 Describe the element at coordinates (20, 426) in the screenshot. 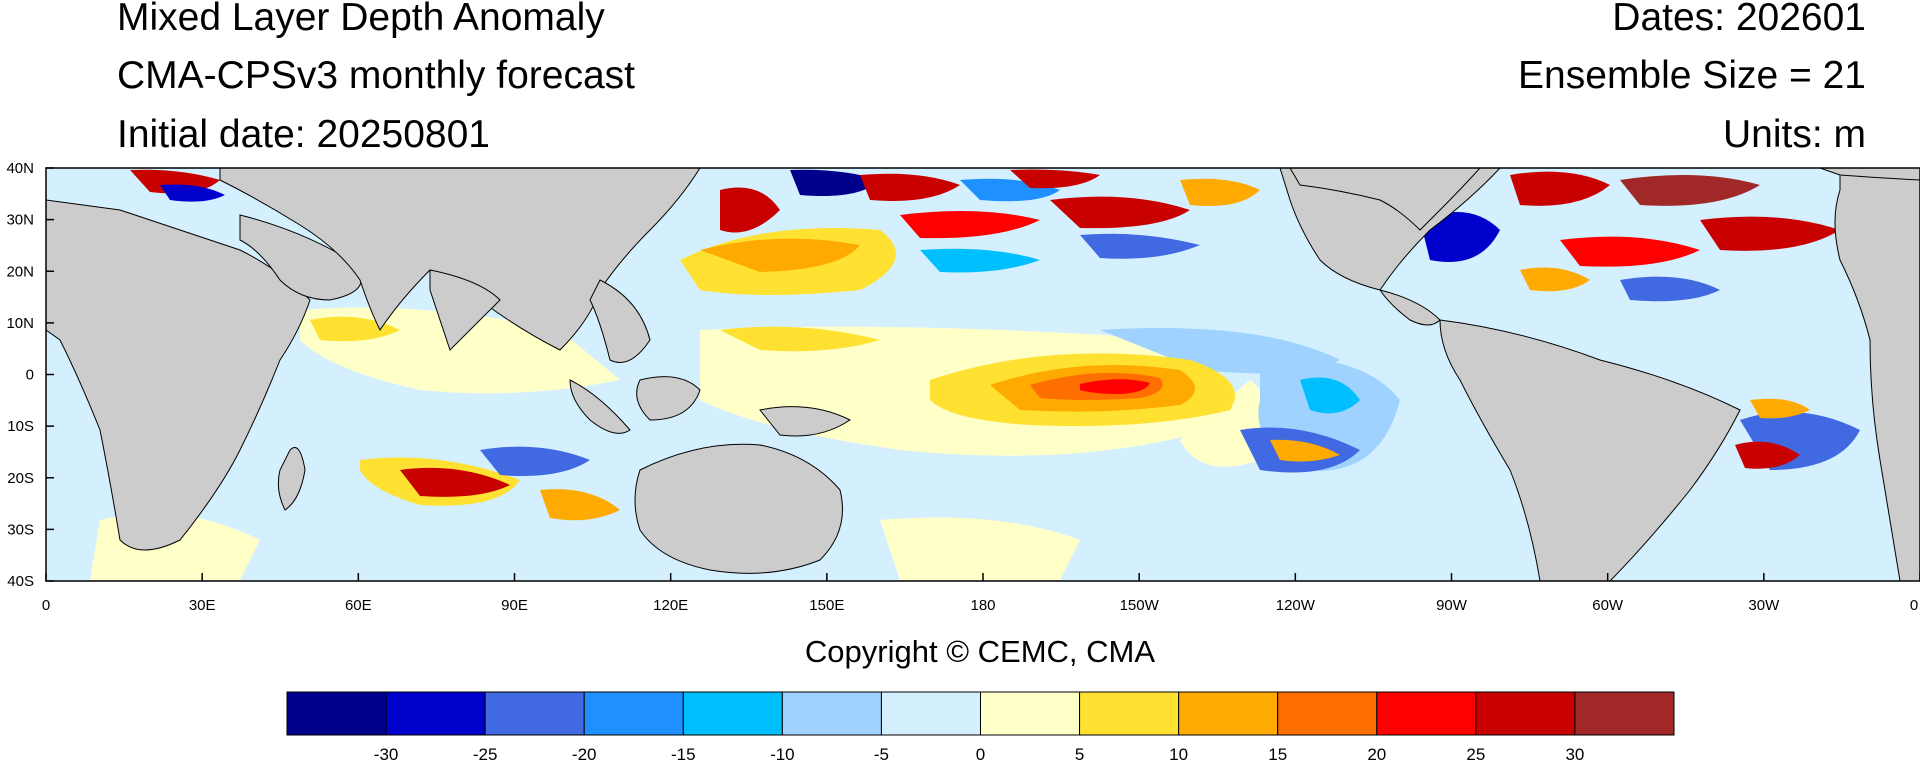

I see `lat-tick-label: 10S` at that location.